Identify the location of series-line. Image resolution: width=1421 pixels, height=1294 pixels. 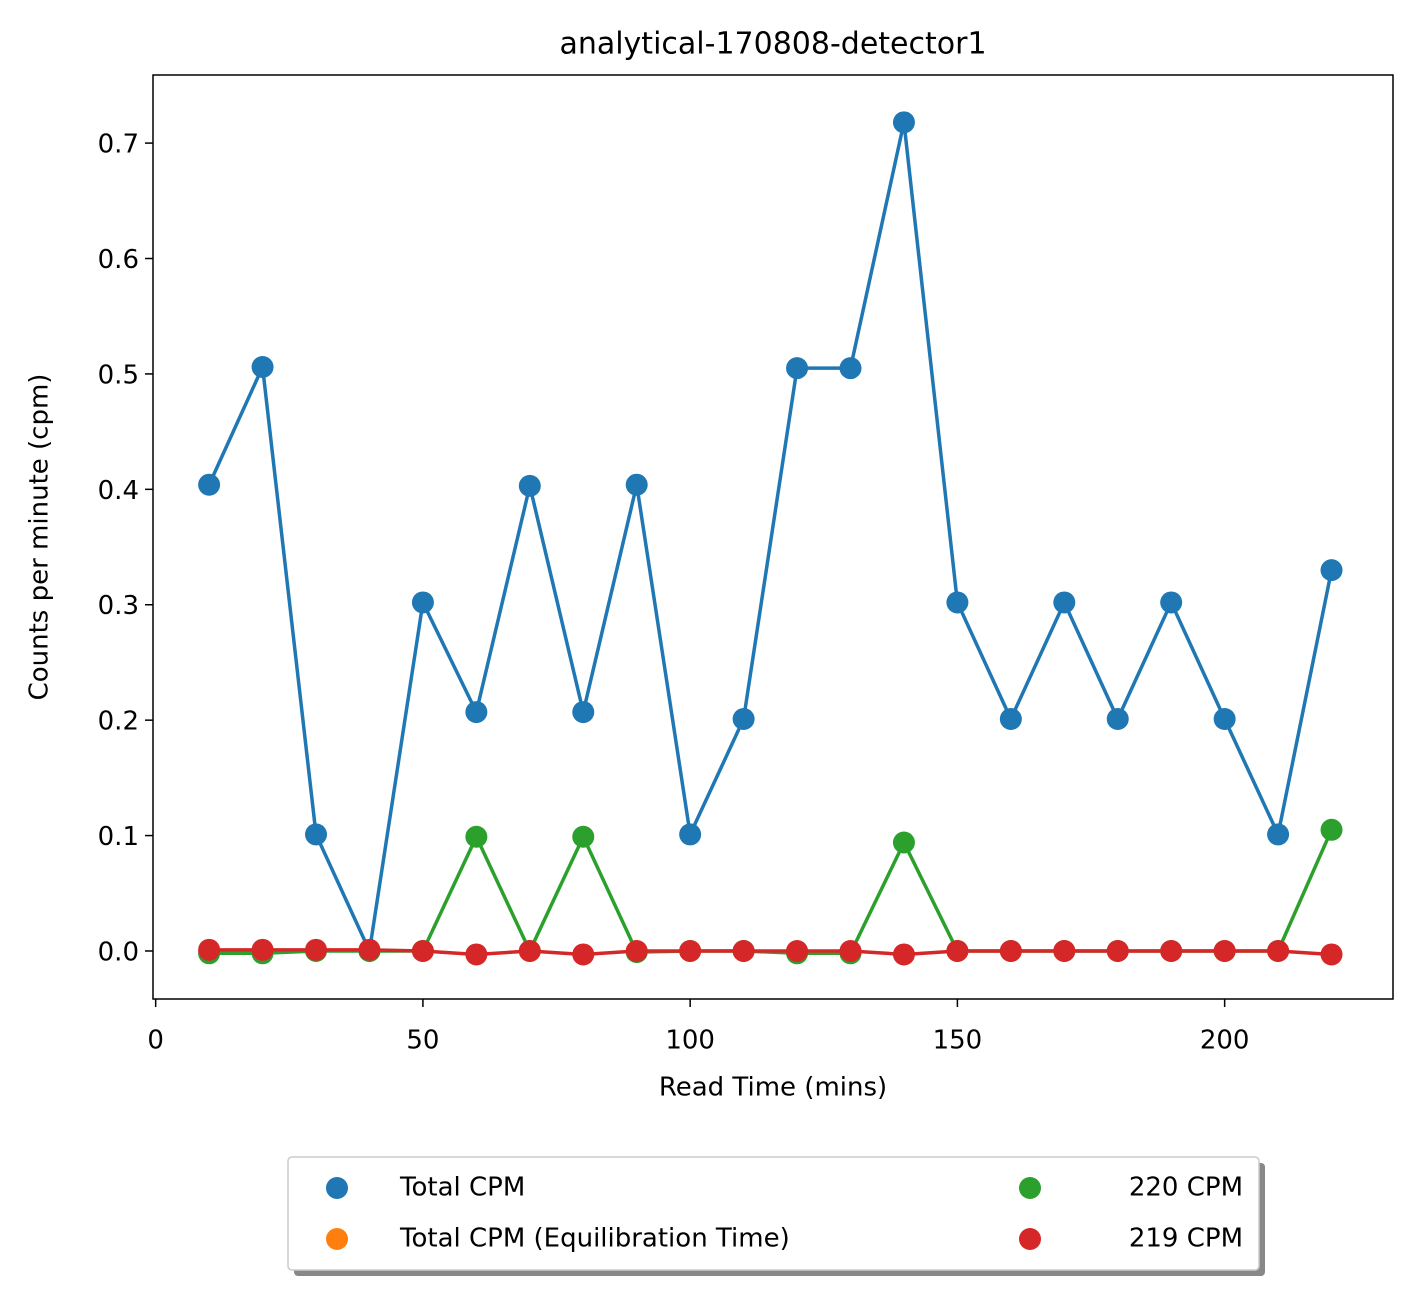
(770, 952).